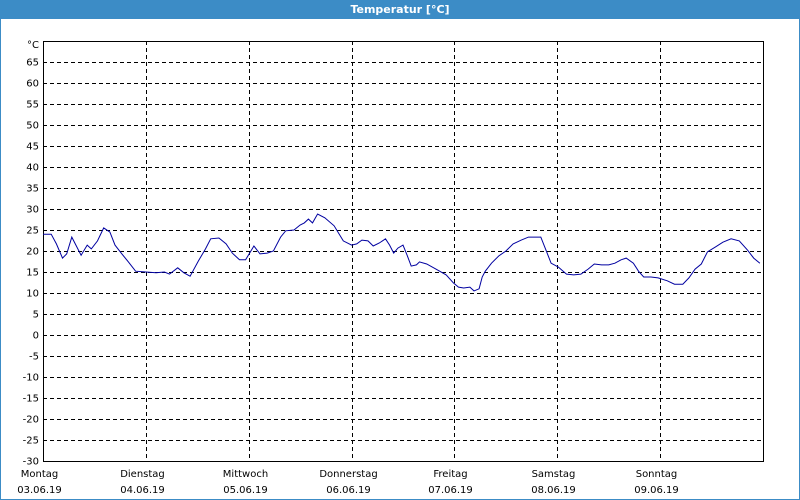 The width and height of the screenshot is (800, 500). What do you see at coordinates (348, 490) in the screenshot?
I see `x-tick-date: 06.06.19` at bounding box center [348, 490].